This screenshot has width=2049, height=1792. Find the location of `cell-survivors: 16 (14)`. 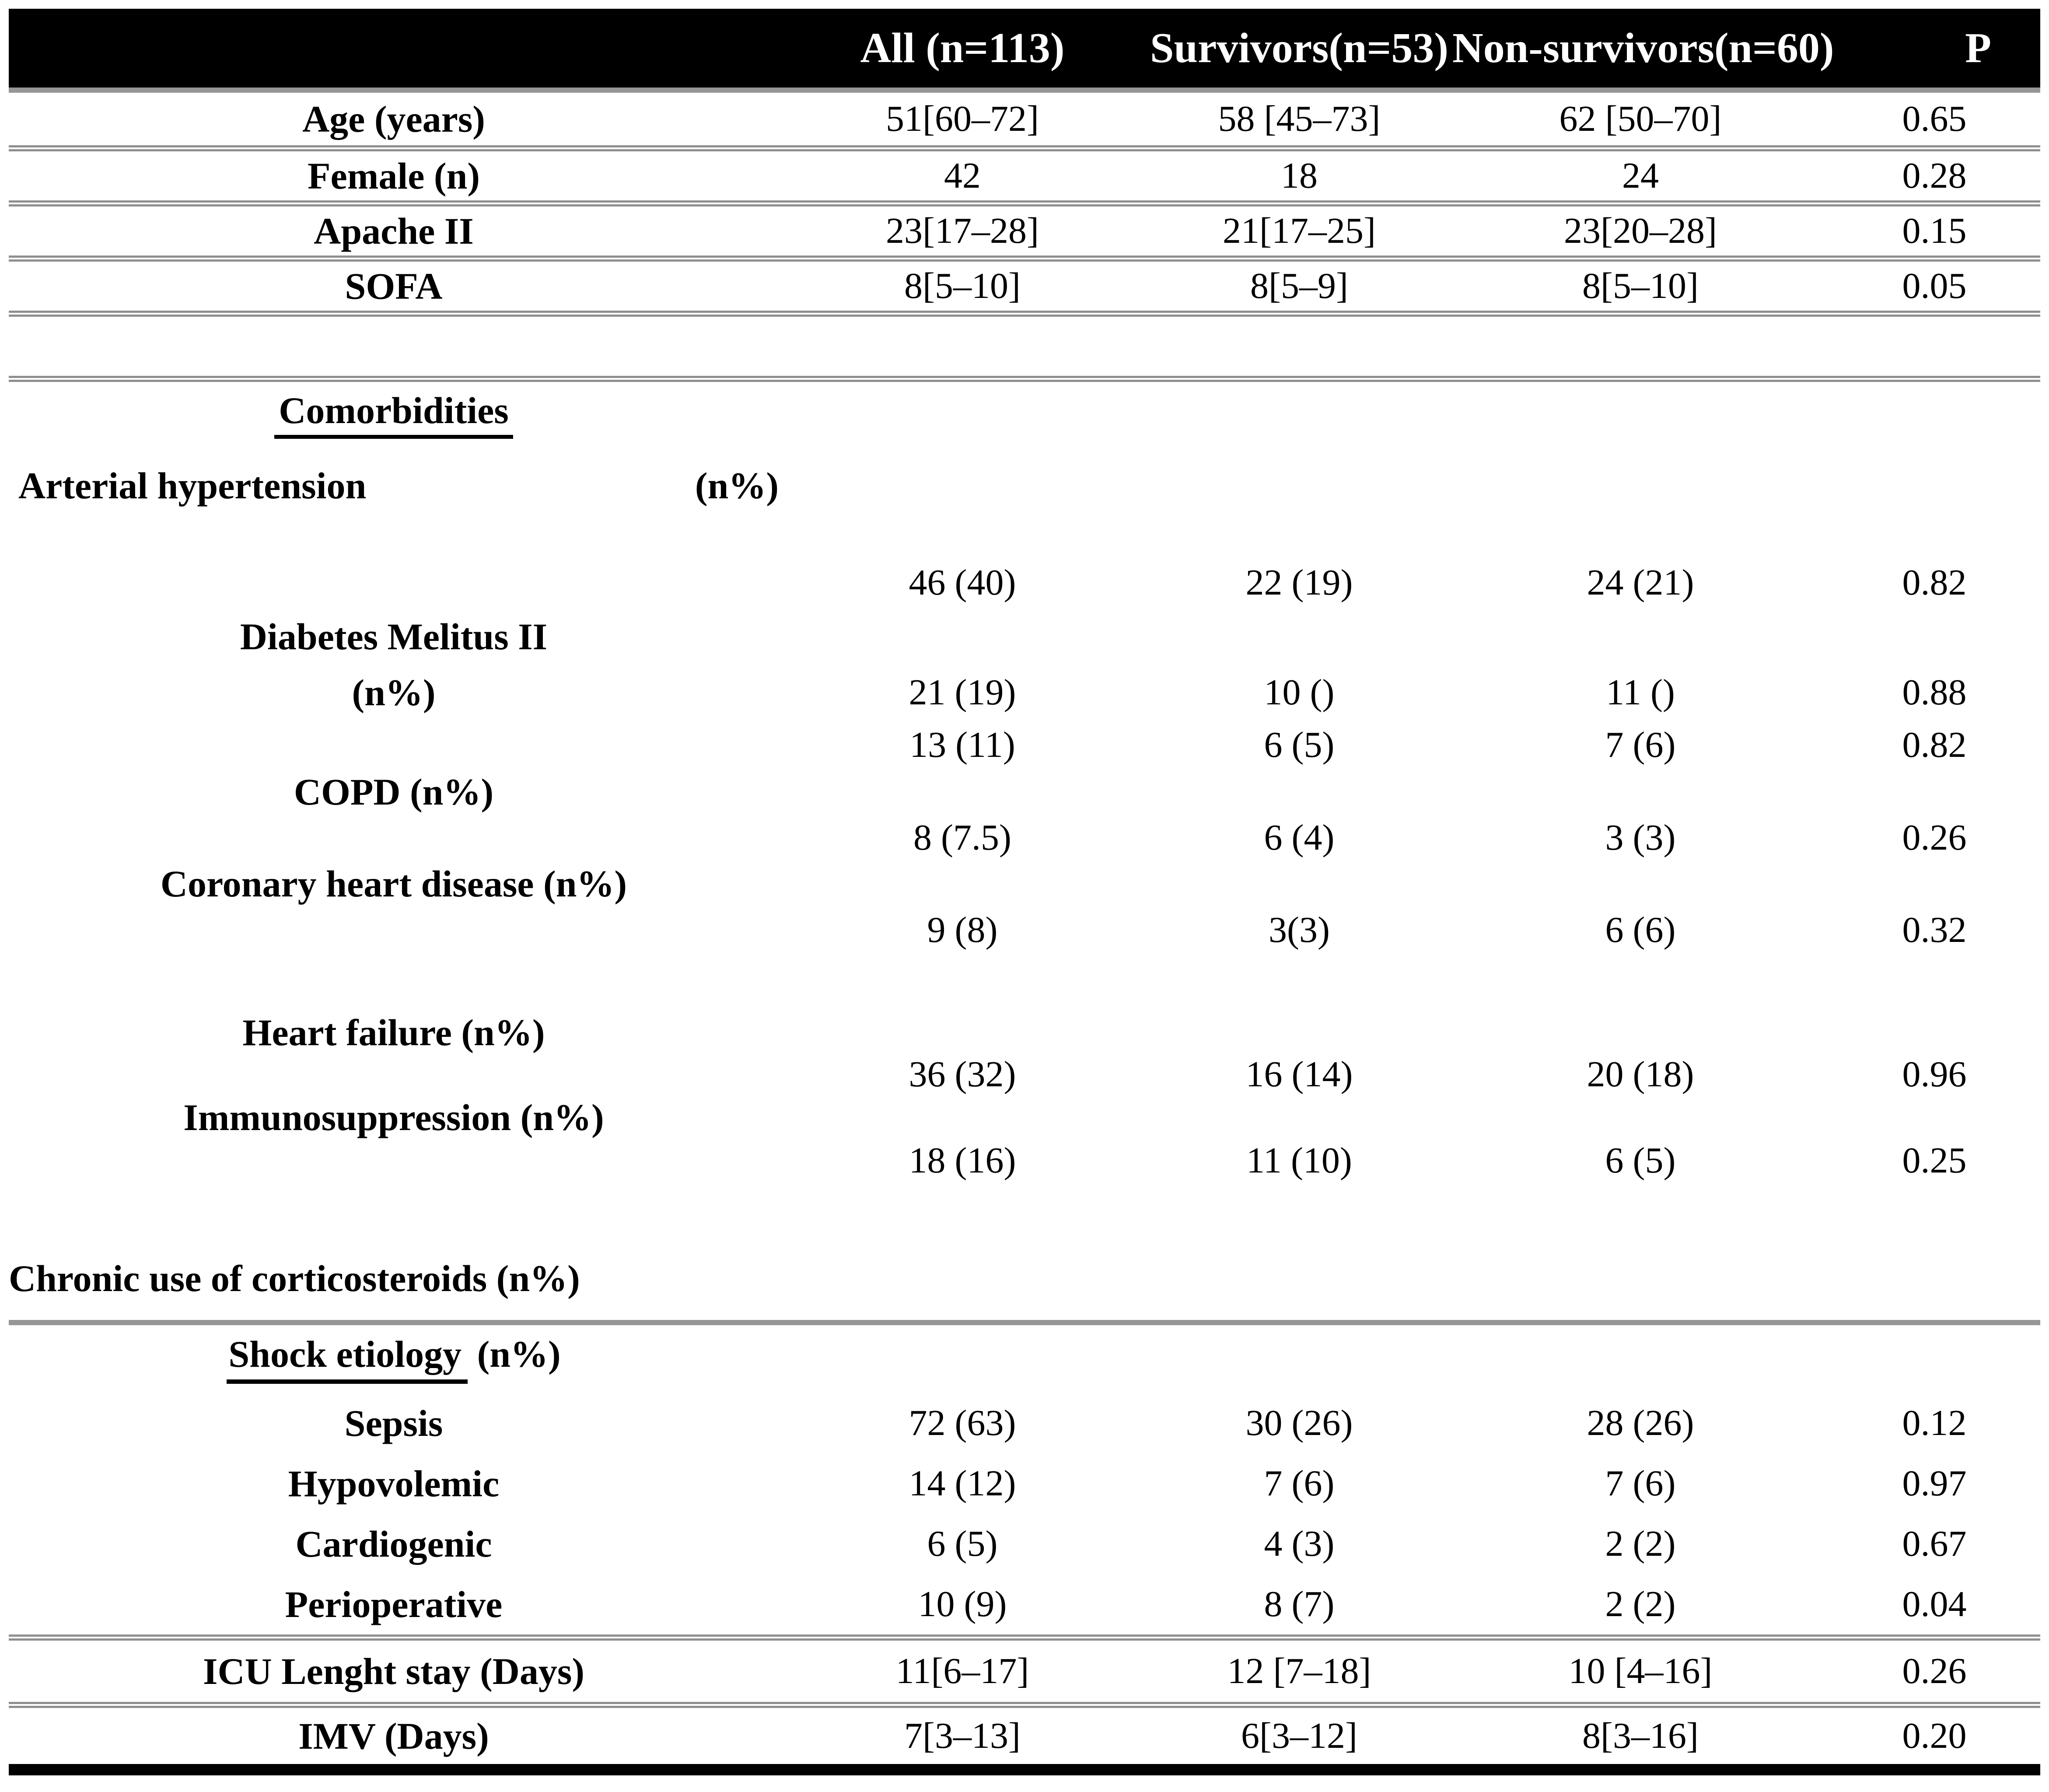

cell-survivors: 16 (14) is located at coordinates (1299, 1074).